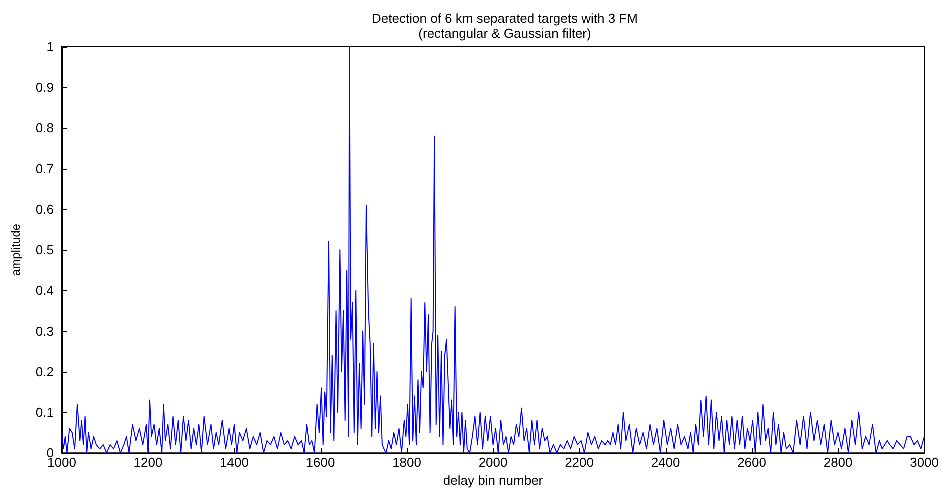 This screenshot has width=942, height=492. Describe the element at coordinates (45, 331) in the screenshot. I see `y-tick-label: 0.3` at that location.